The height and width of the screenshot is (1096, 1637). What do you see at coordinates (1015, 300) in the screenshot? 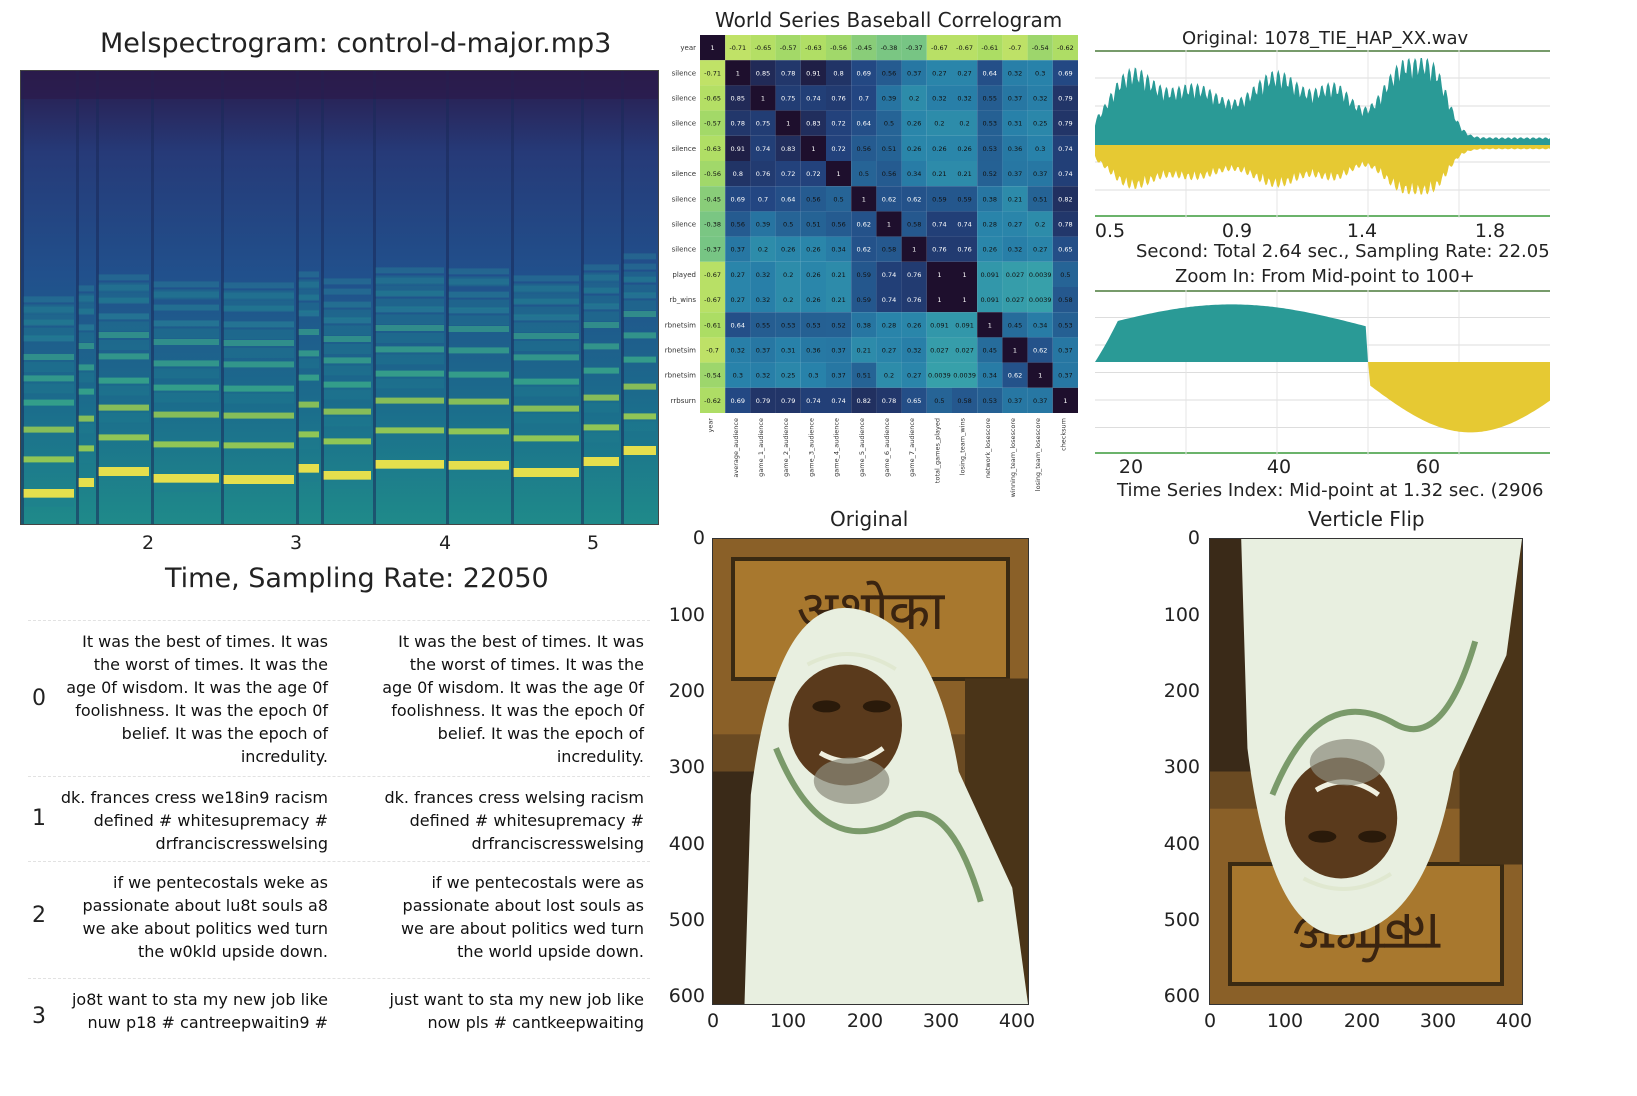
I see `heatmap-value: 0.027` at bounding box center [1015, 300].